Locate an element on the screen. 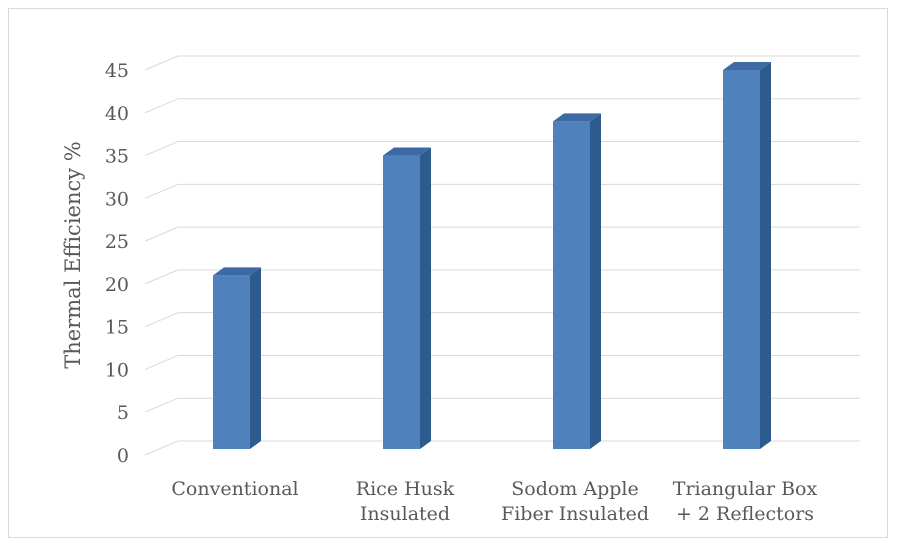 This screenshot has width=898, height=548. x-tick-label-line: Rice Husk is located at coordinates (405, 489).